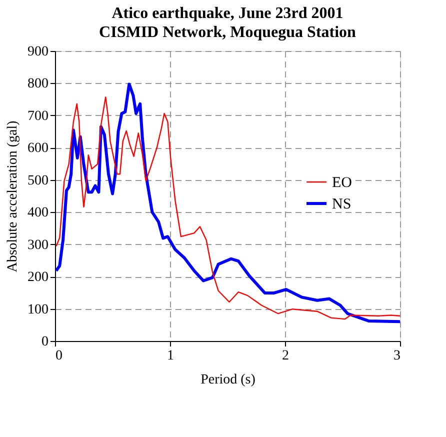 This screenshot has width=446, height=437. Describe the element at coordinates (228, 380) in the screenshot. I see `x-axis-title: Period (s)` at that location.